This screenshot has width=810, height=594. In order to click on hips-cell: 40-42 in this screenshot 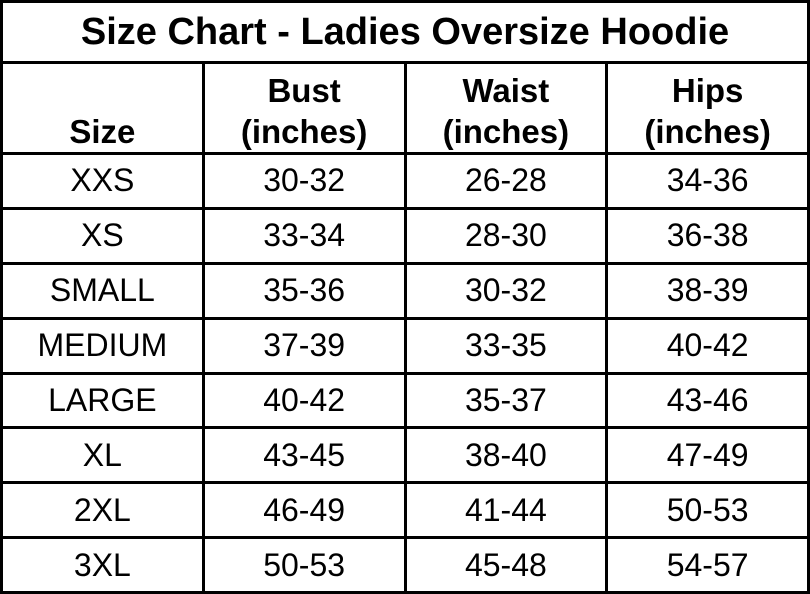, I will do `click(707, 345)`.